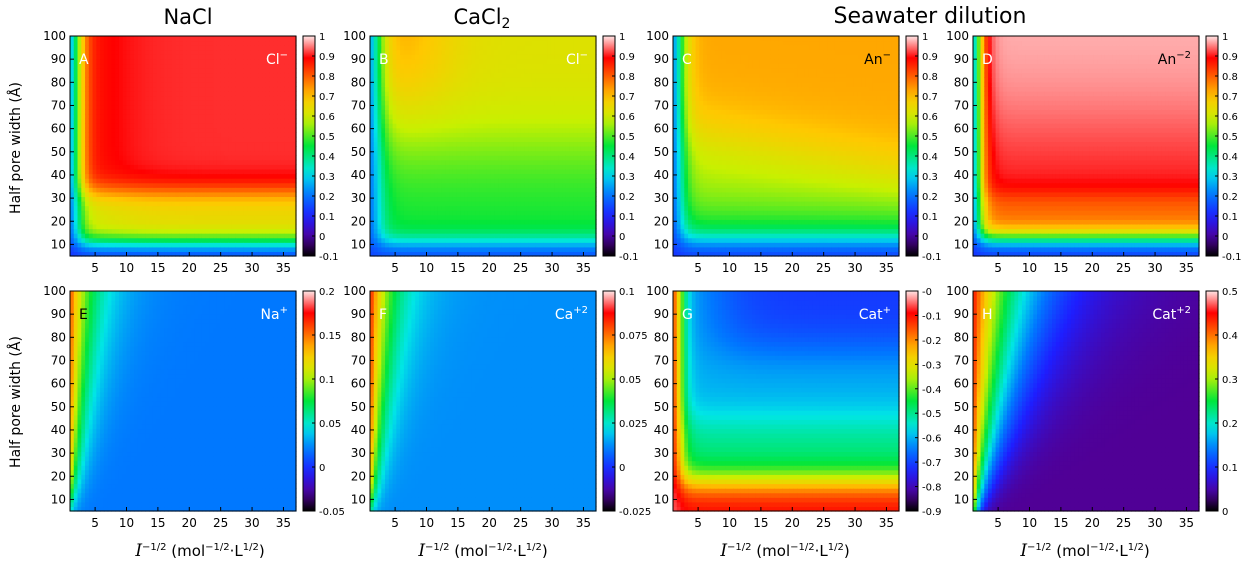 This screenshot has width=1243, height=569. I want to click on y-tick-label: 90, so click(58, 59).